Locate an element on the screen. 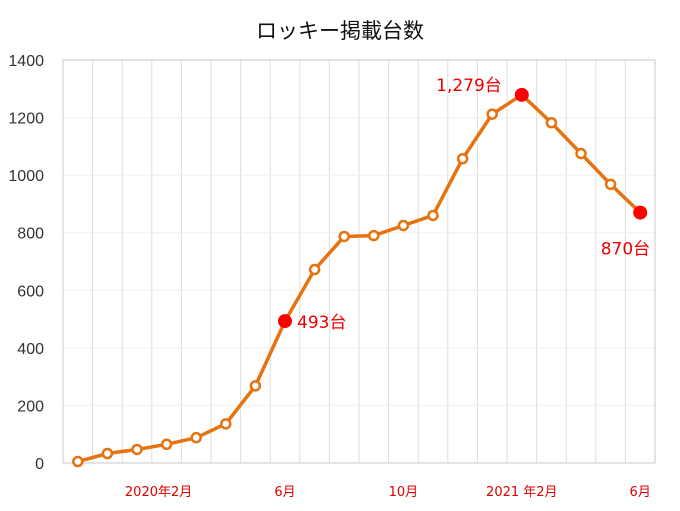  data-label: 1,279台 is located at coordinates (469, 86).